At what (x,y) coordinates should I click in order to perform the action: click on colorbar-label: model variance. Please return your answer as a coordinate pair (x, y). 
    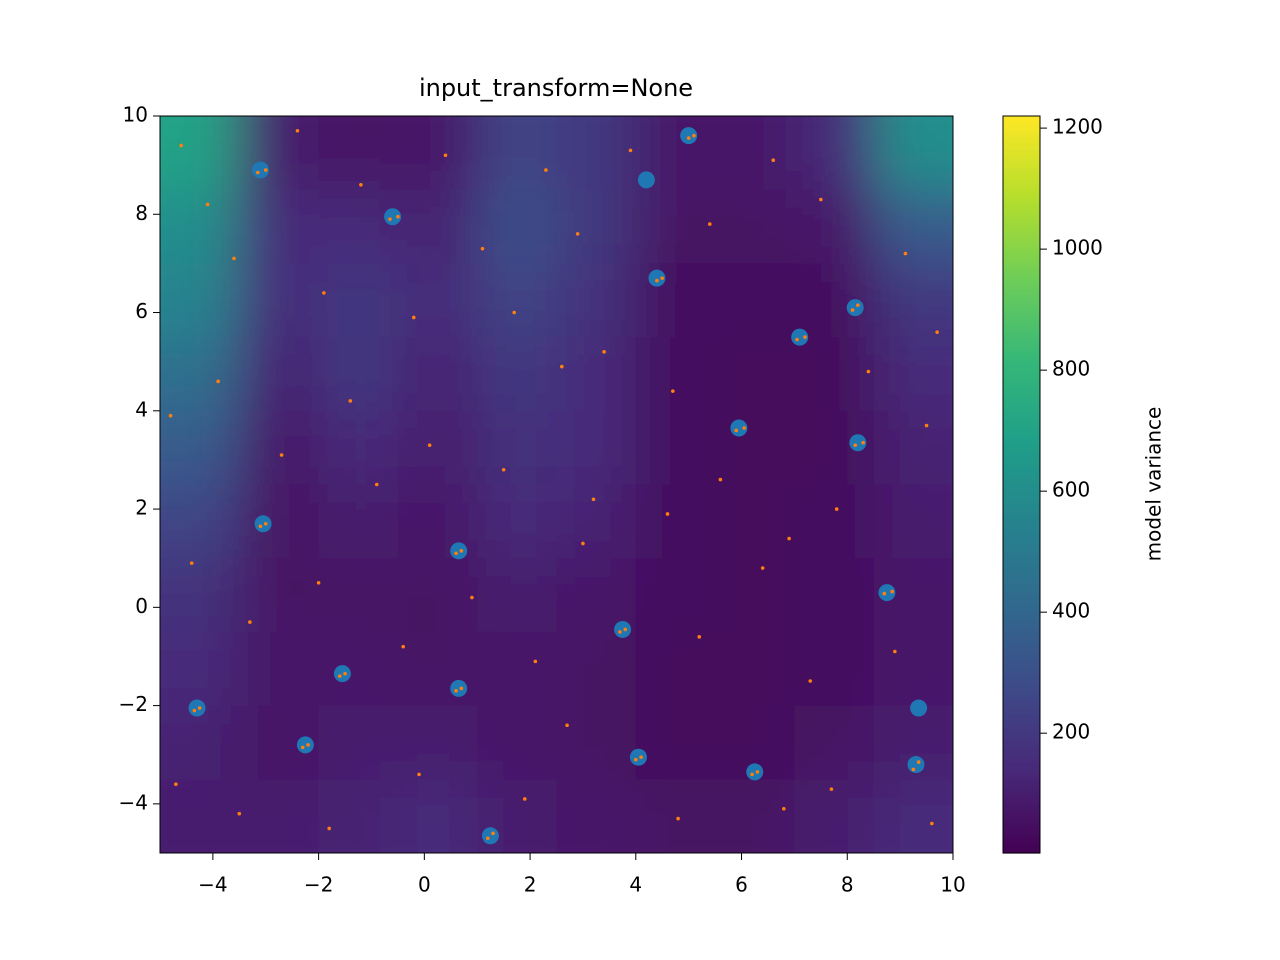
    Looking at the image, I should click on (1154, 484).